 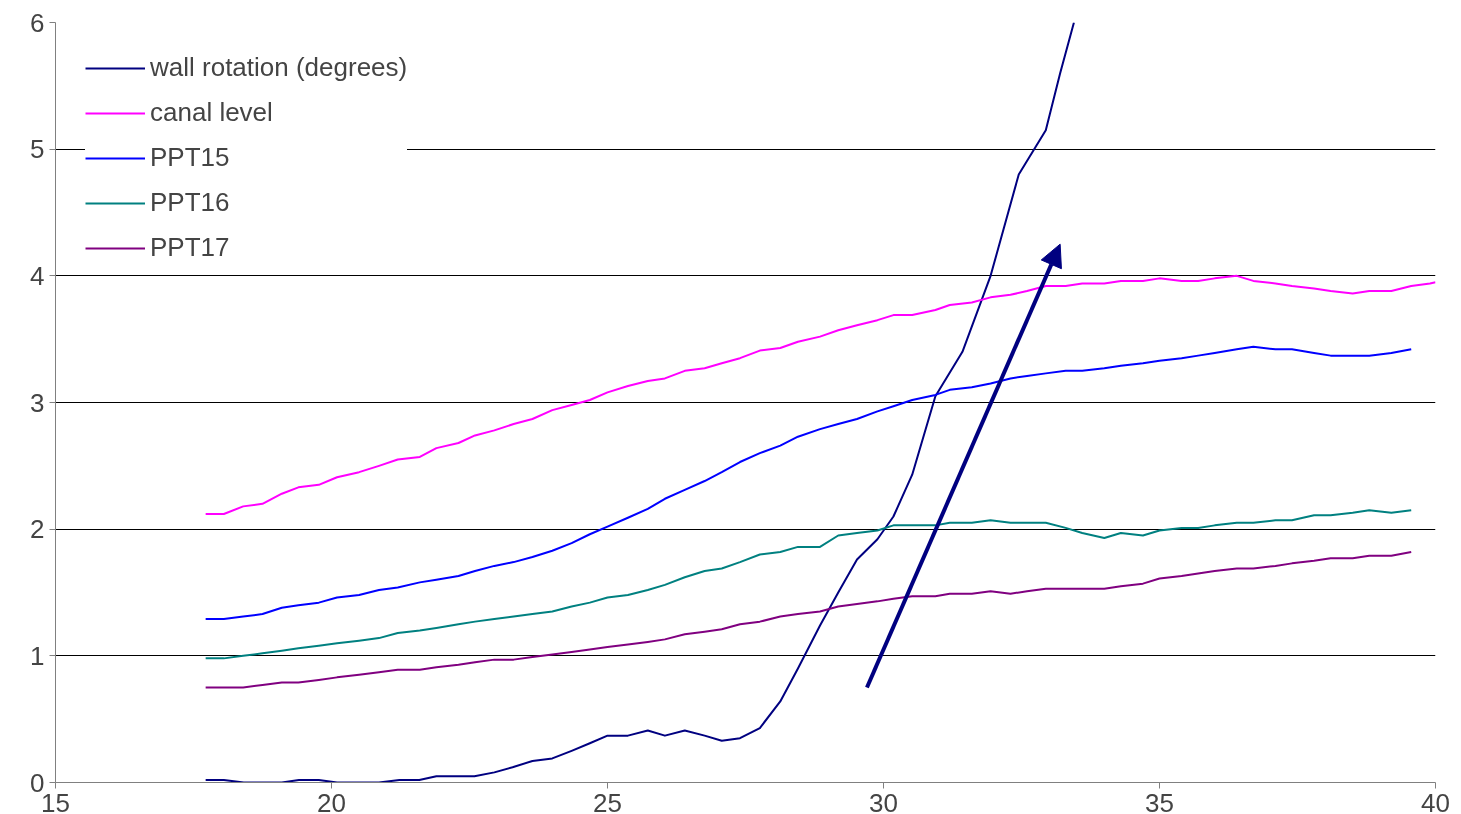 I want to click on x-tick-label: 30, so click(x=883, y=800).